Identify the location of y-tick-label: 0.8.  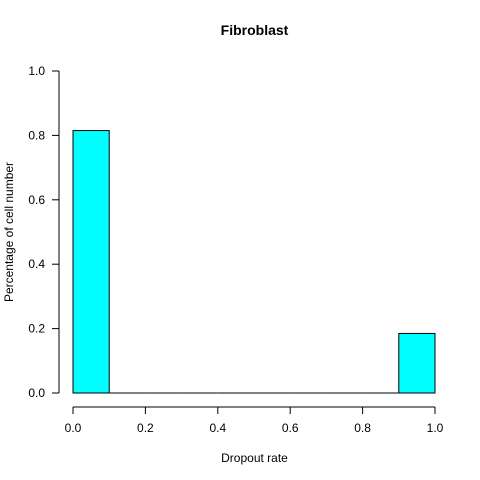
(36, 135).